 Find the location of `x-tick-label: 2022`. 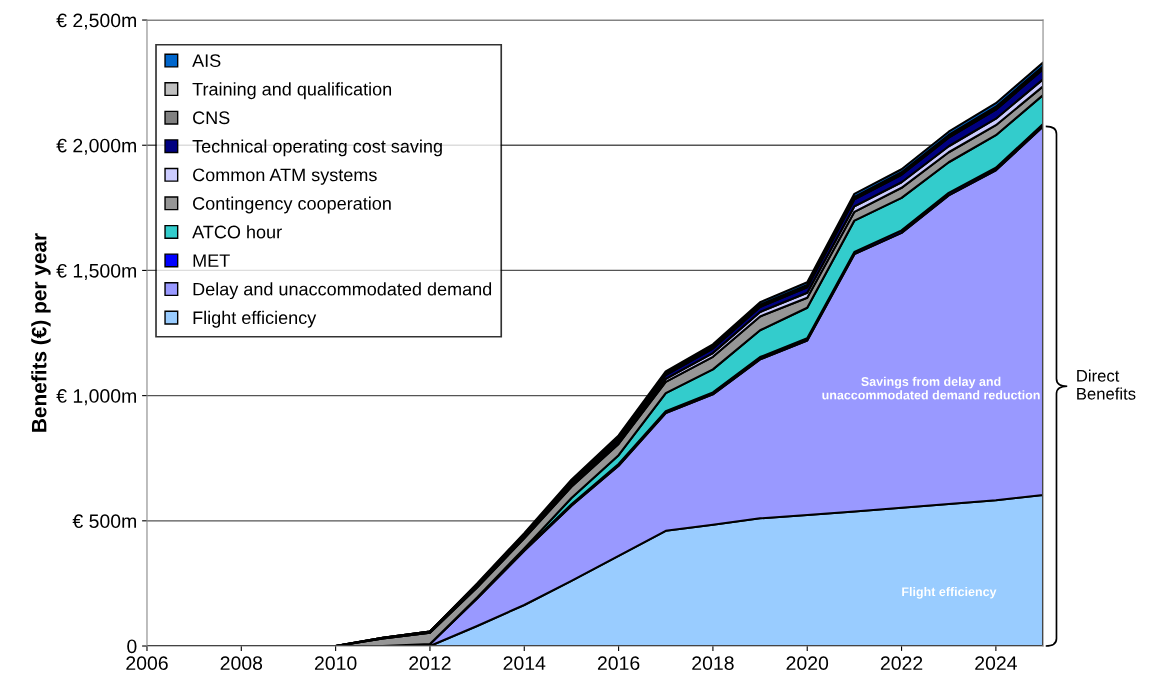

x-tick-label: 2022 is located at coordinates (901, 663).